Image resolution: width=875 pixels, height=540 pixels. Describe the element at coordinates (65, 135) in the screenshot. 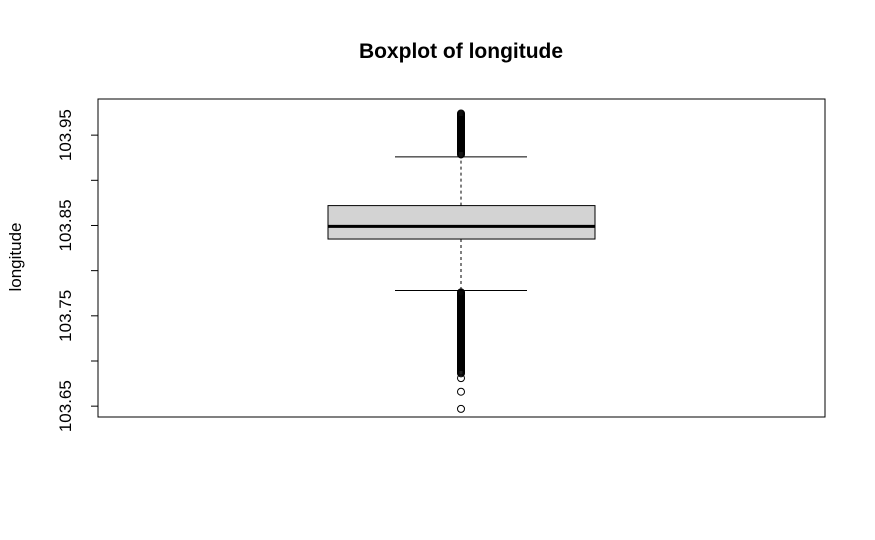

I see `y-tick-label: 103.95` at that location.